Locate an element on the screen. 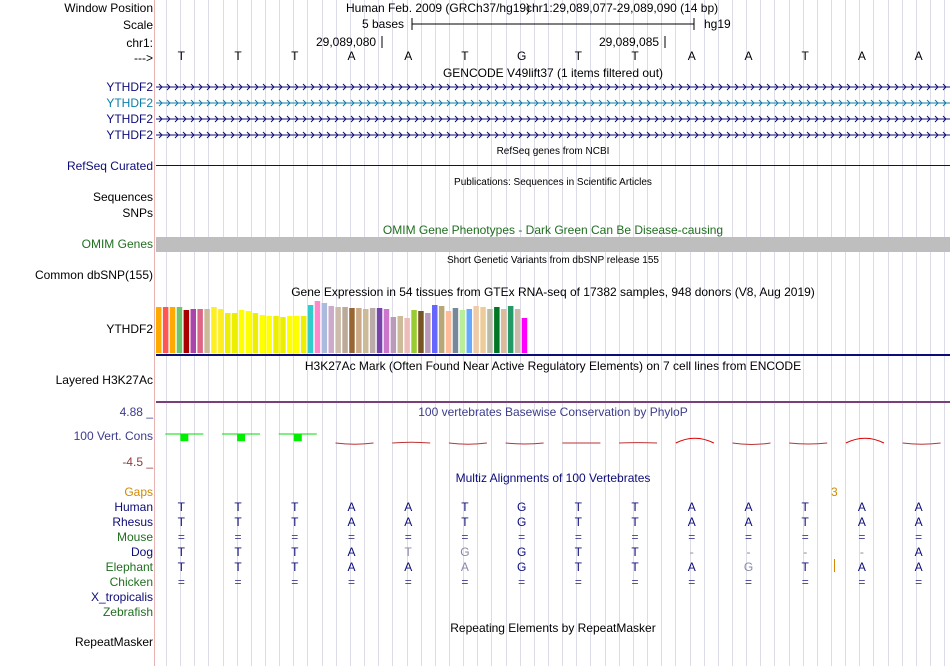  multiz-title: Multiz Alignments of 100 Vertebrates is located at coordinates (553, 478).